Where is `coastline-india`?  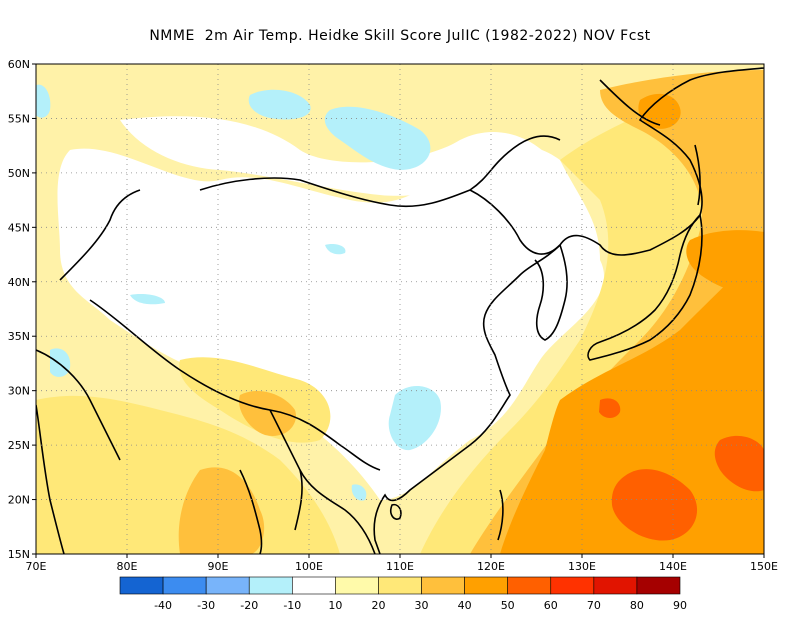 coastline-india is located at coordinates (50, 479).